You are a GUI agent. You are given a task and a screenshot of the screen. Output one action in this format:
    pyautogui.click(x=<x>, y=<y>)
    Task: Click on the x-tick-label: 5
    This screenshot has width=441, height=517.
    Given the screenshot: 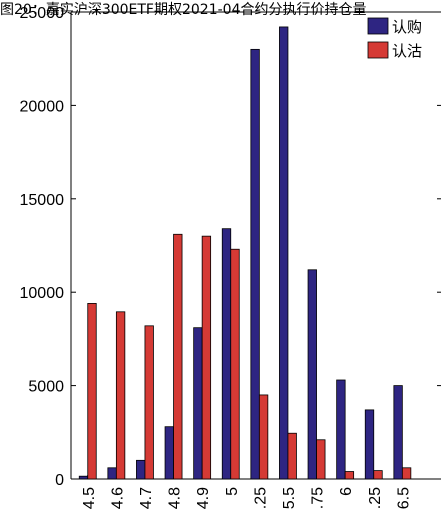 What is the action you would take?
    pyautogui.click(x=232, y=491)
    